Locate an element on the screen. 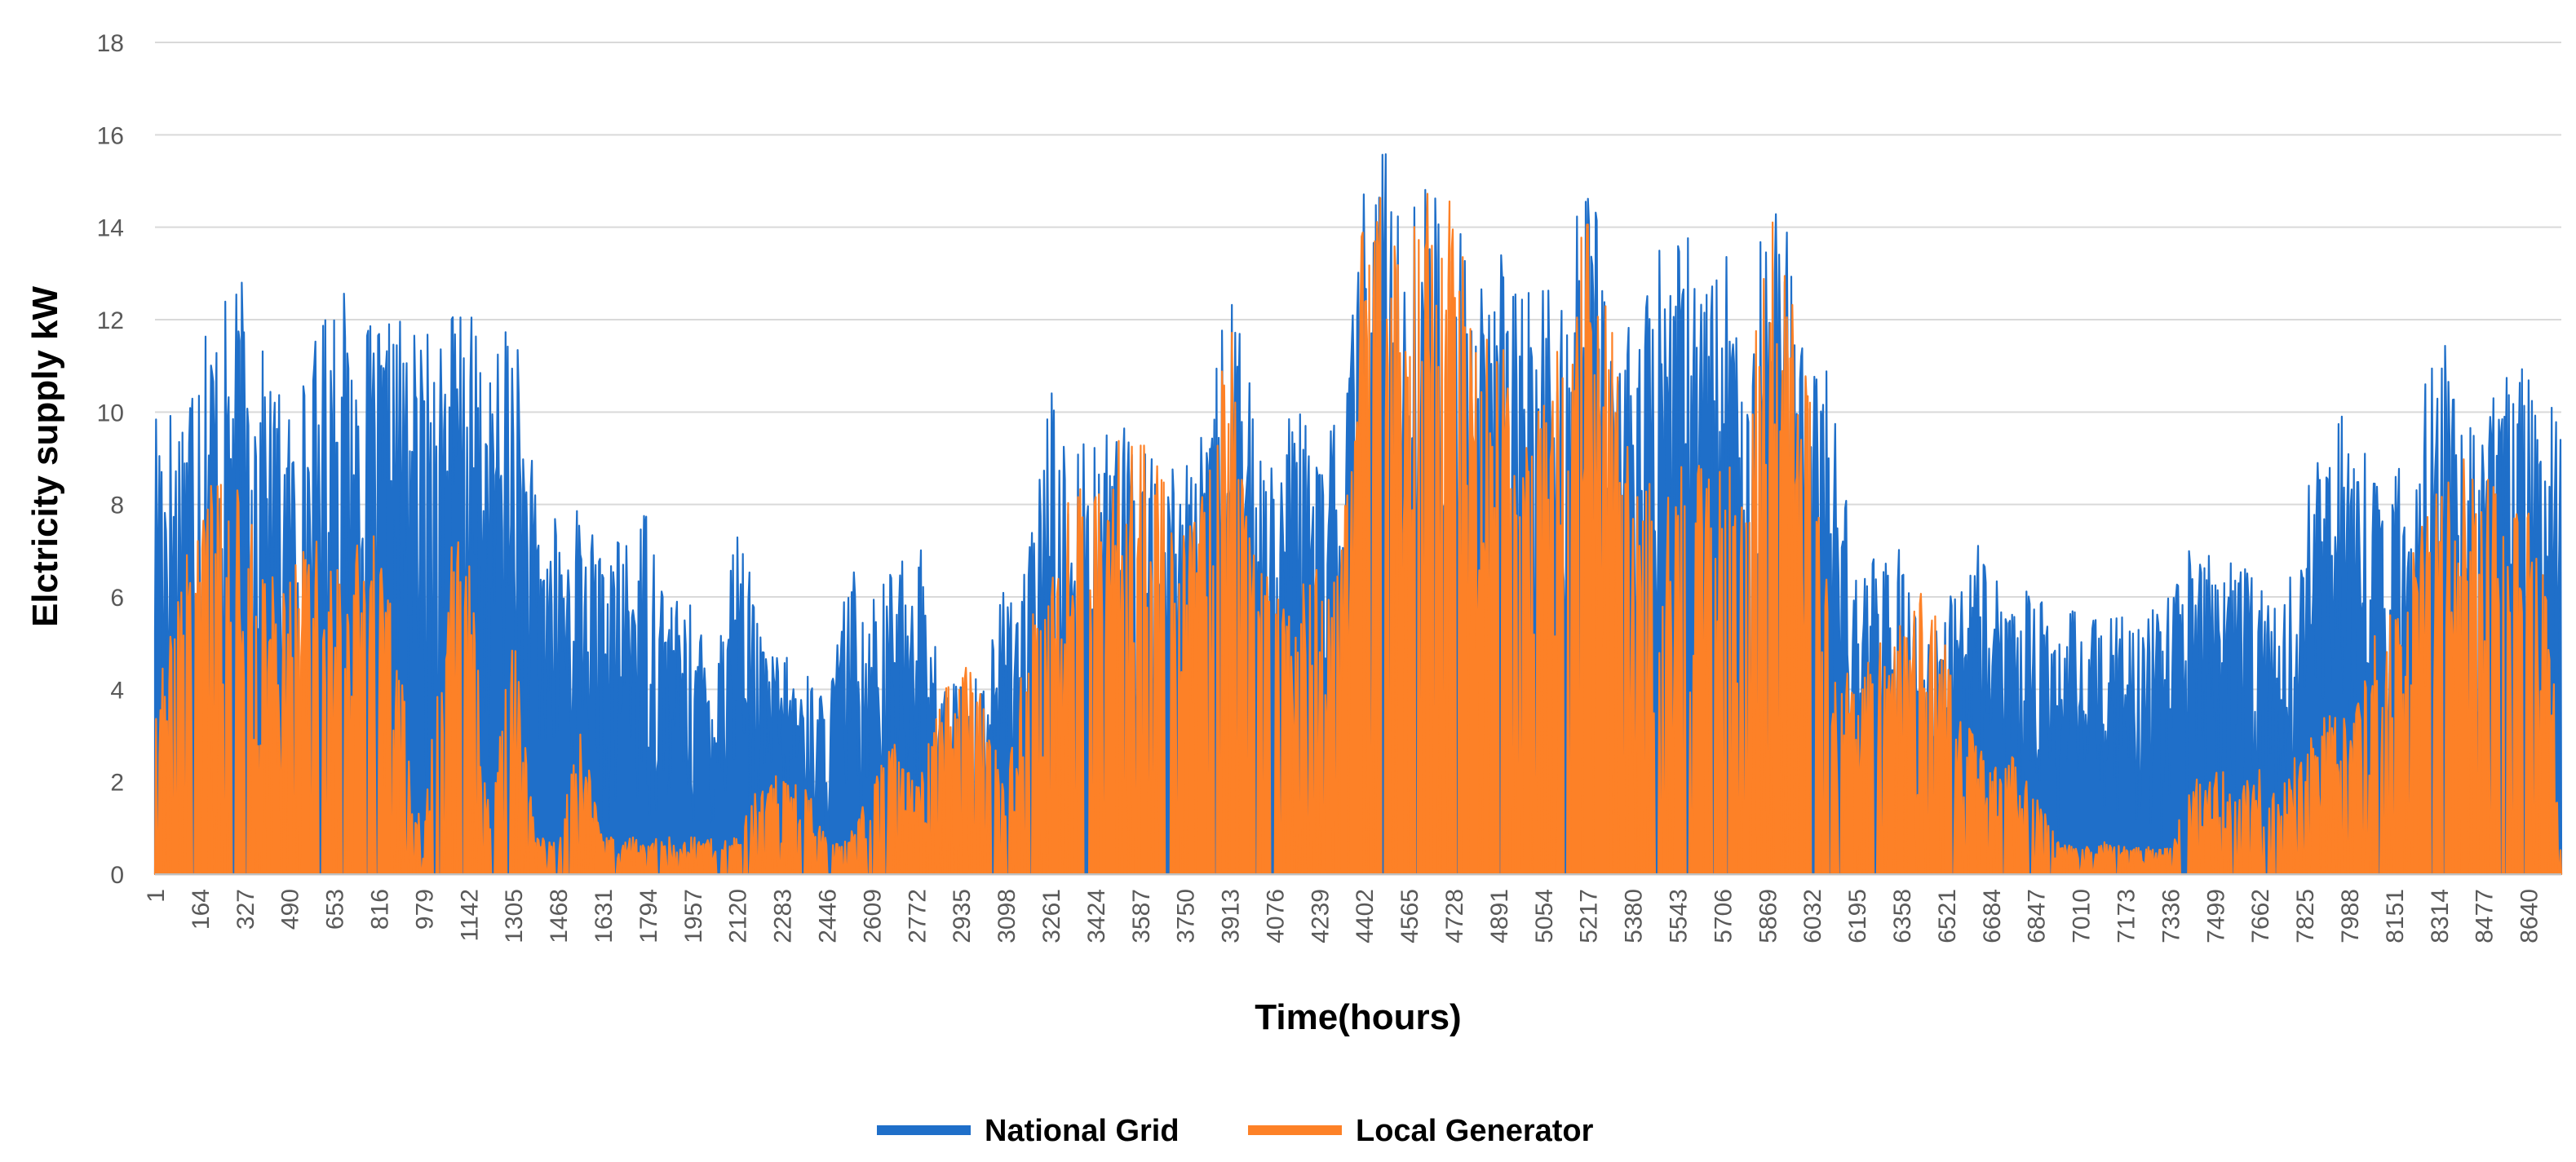 The width and height of the screenshot is (2576, 1162). x-tick-label: 6195 is located at coordinates (1857, 916).